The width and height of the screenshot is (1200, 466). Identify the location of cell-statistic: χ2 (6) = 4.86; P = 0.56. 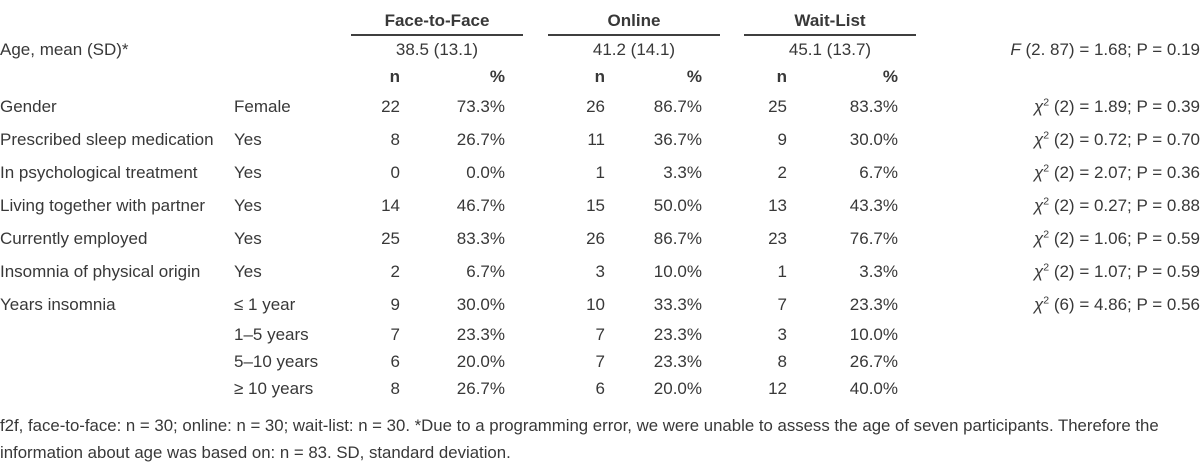
(1049, 304).